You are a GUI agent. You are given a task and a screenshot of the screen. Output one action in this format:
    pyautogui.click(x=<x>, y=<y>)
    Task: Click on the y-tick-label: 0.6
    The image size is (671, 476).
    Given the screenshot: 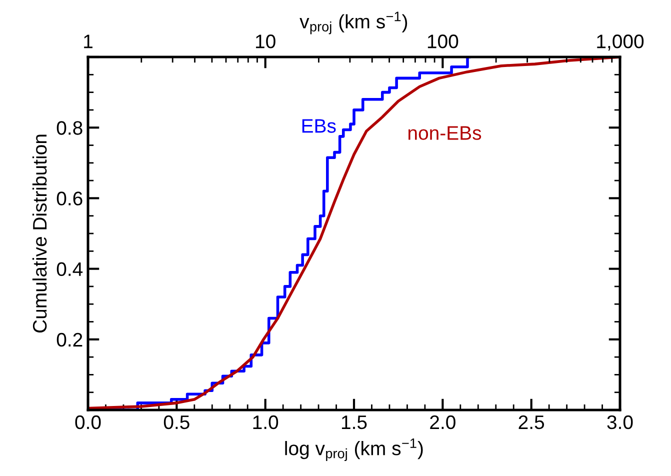 What is the action you would take?
    pyautogui.click(x=69, y=199)
    